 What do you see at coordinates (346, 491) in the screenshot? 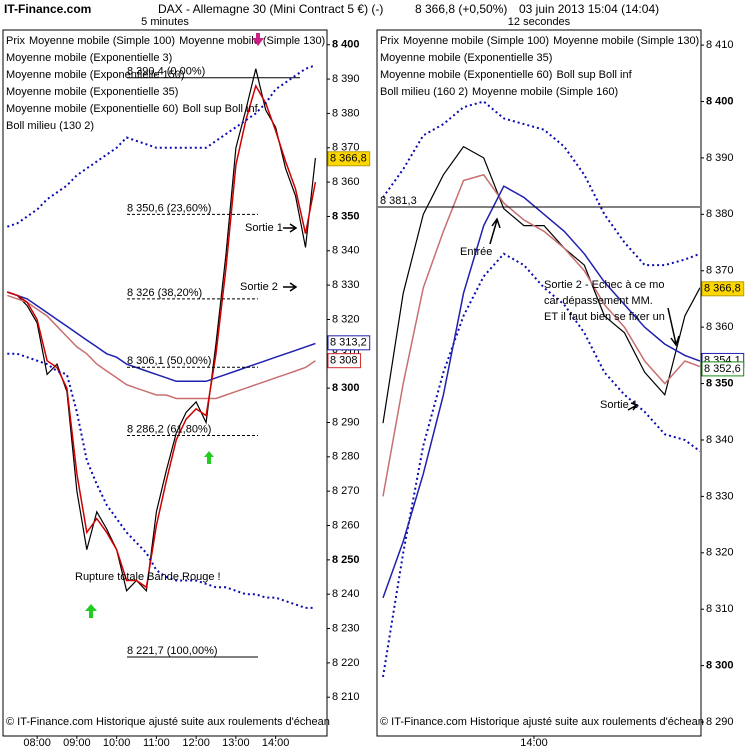
I see `y-tick-label: 8 270` at bounding box center [346, 491].